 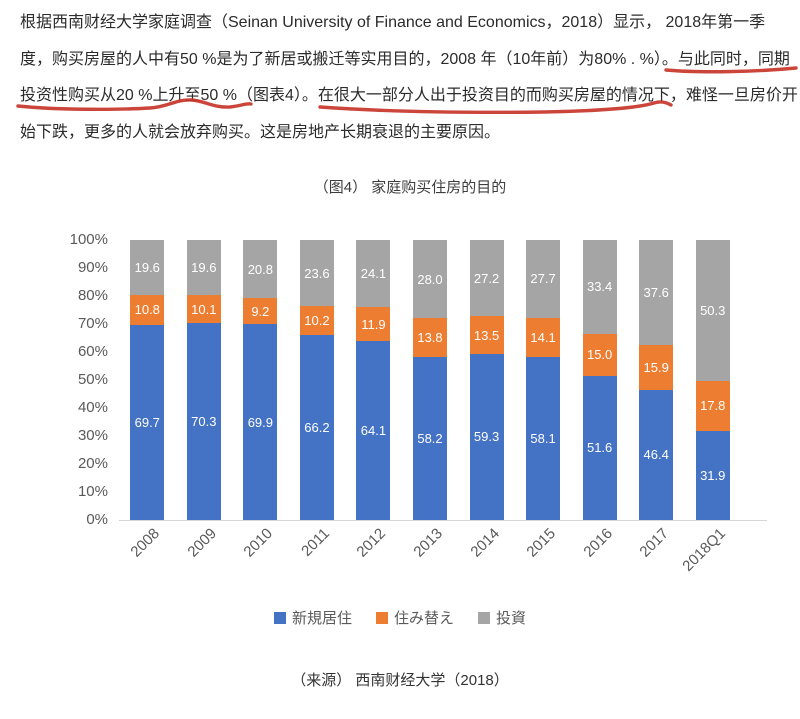 I want to click on x-axis-label: 2010, so click(x=258, y=543).